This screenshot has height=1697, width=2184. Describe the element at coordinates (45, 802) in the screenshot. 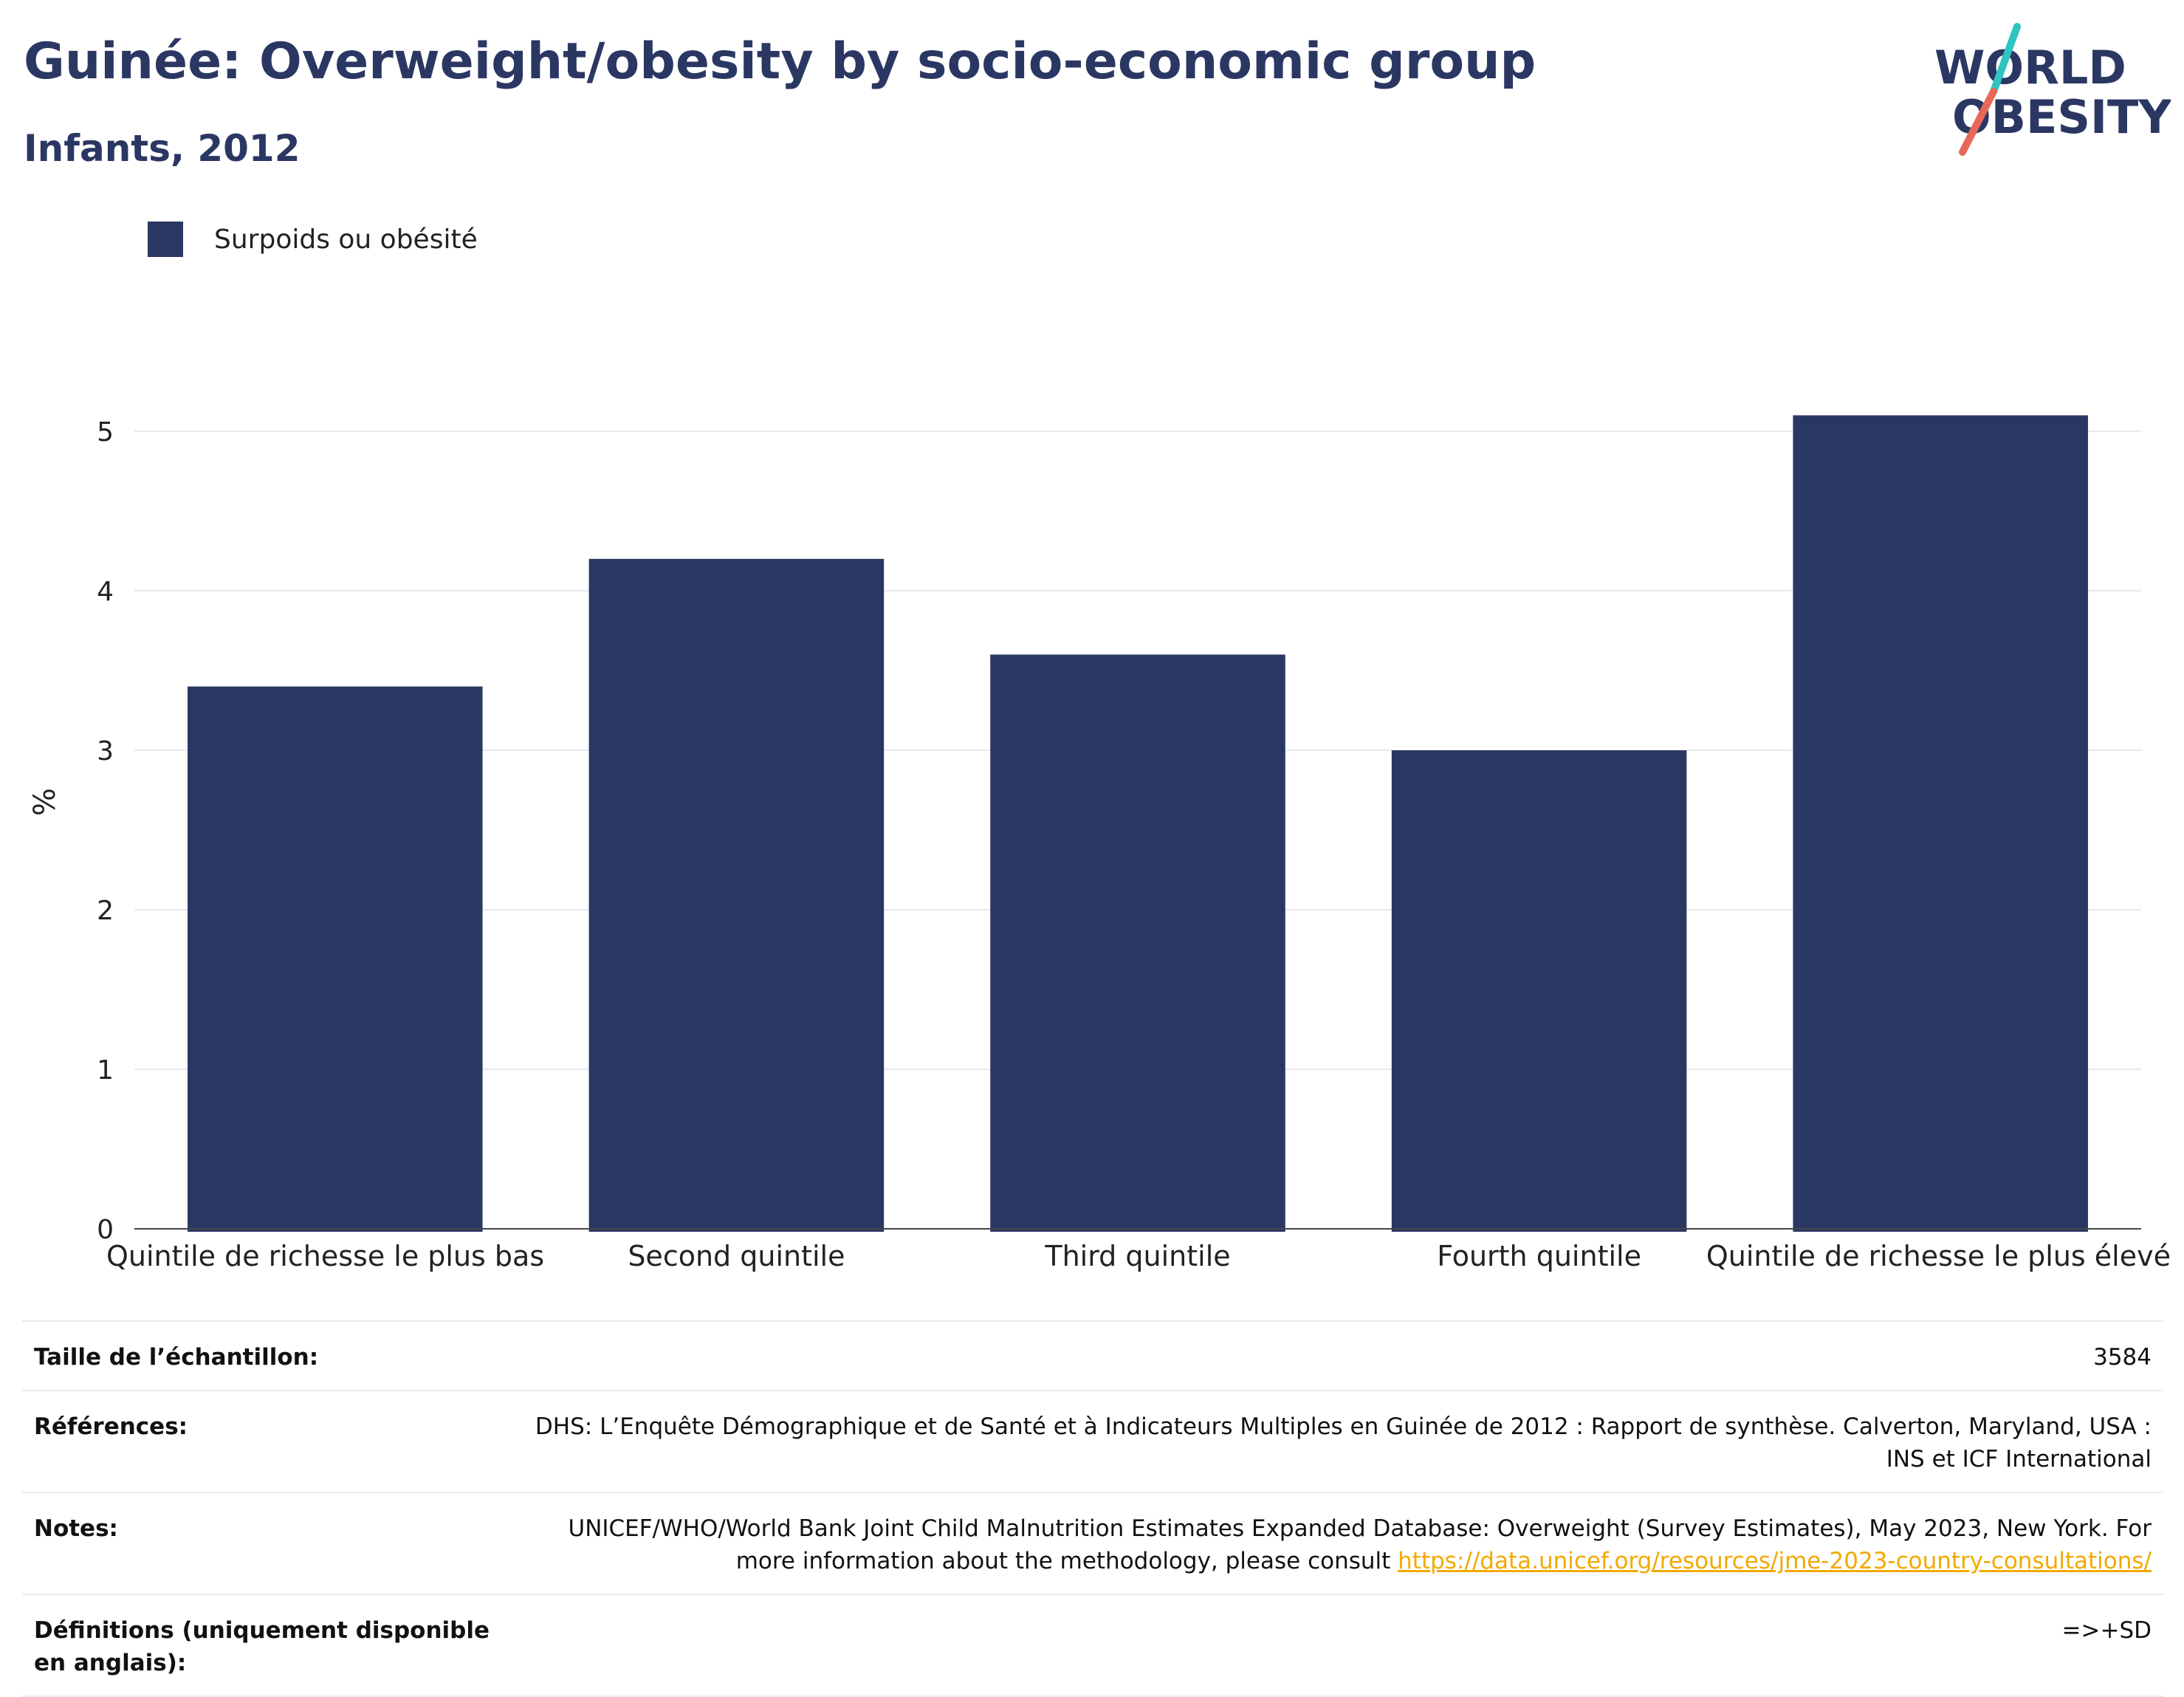

I see `y-axis-title: %` at that location.